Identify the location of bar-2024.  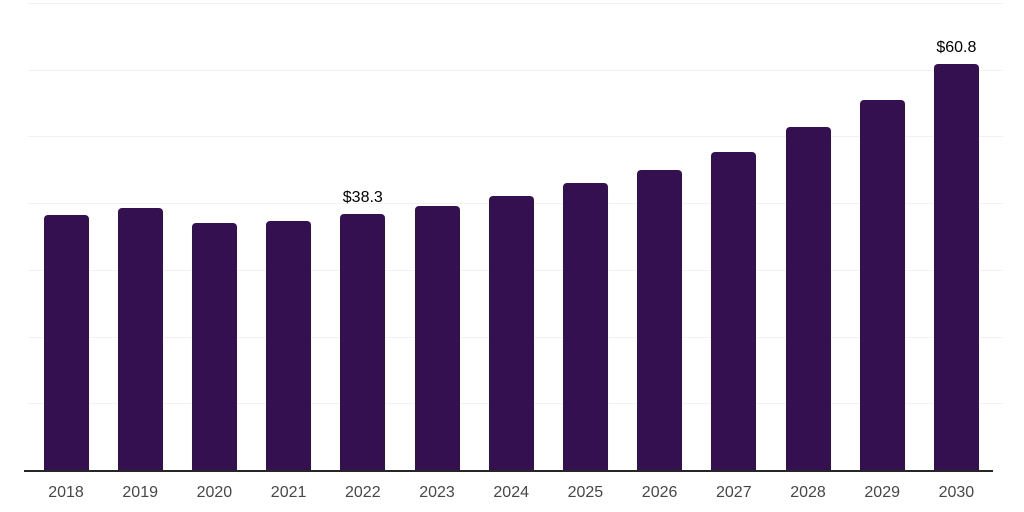
(511, 333).